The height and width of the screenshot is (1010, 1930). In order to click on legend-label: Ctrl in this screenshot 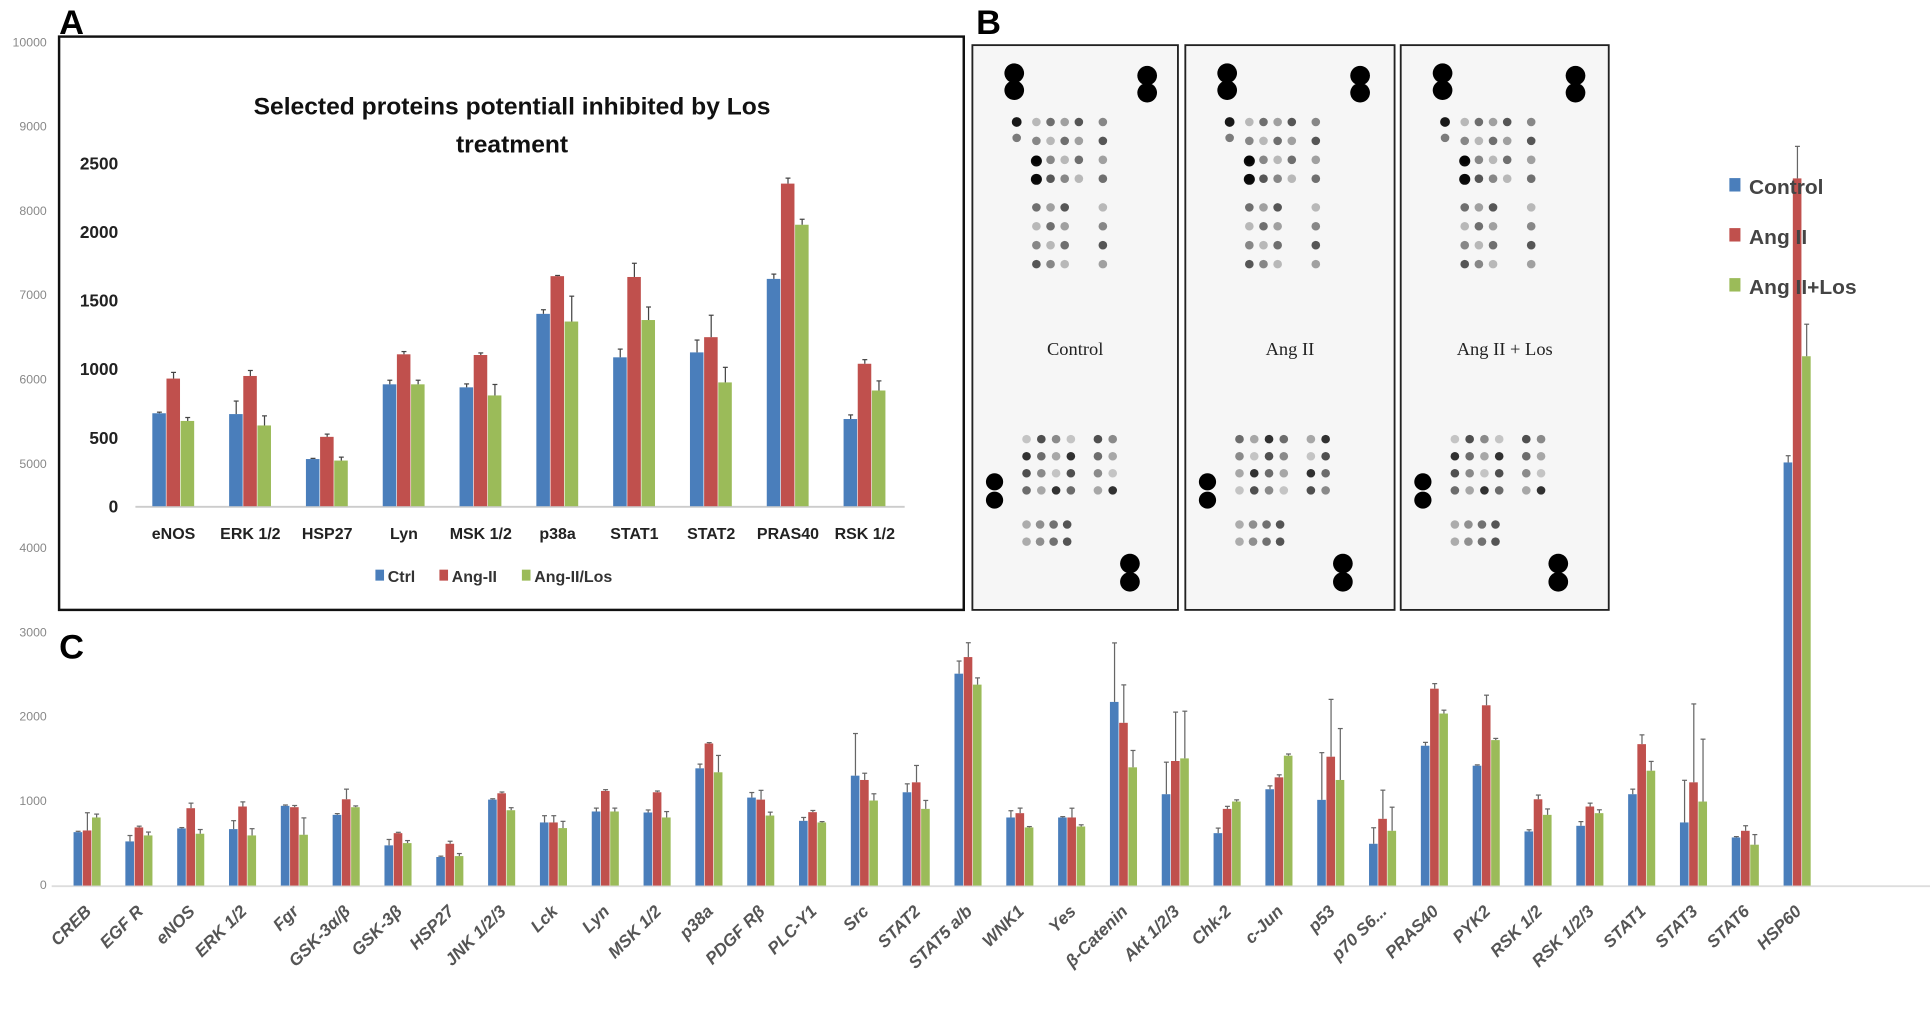, I will do `click(402, 577)`.